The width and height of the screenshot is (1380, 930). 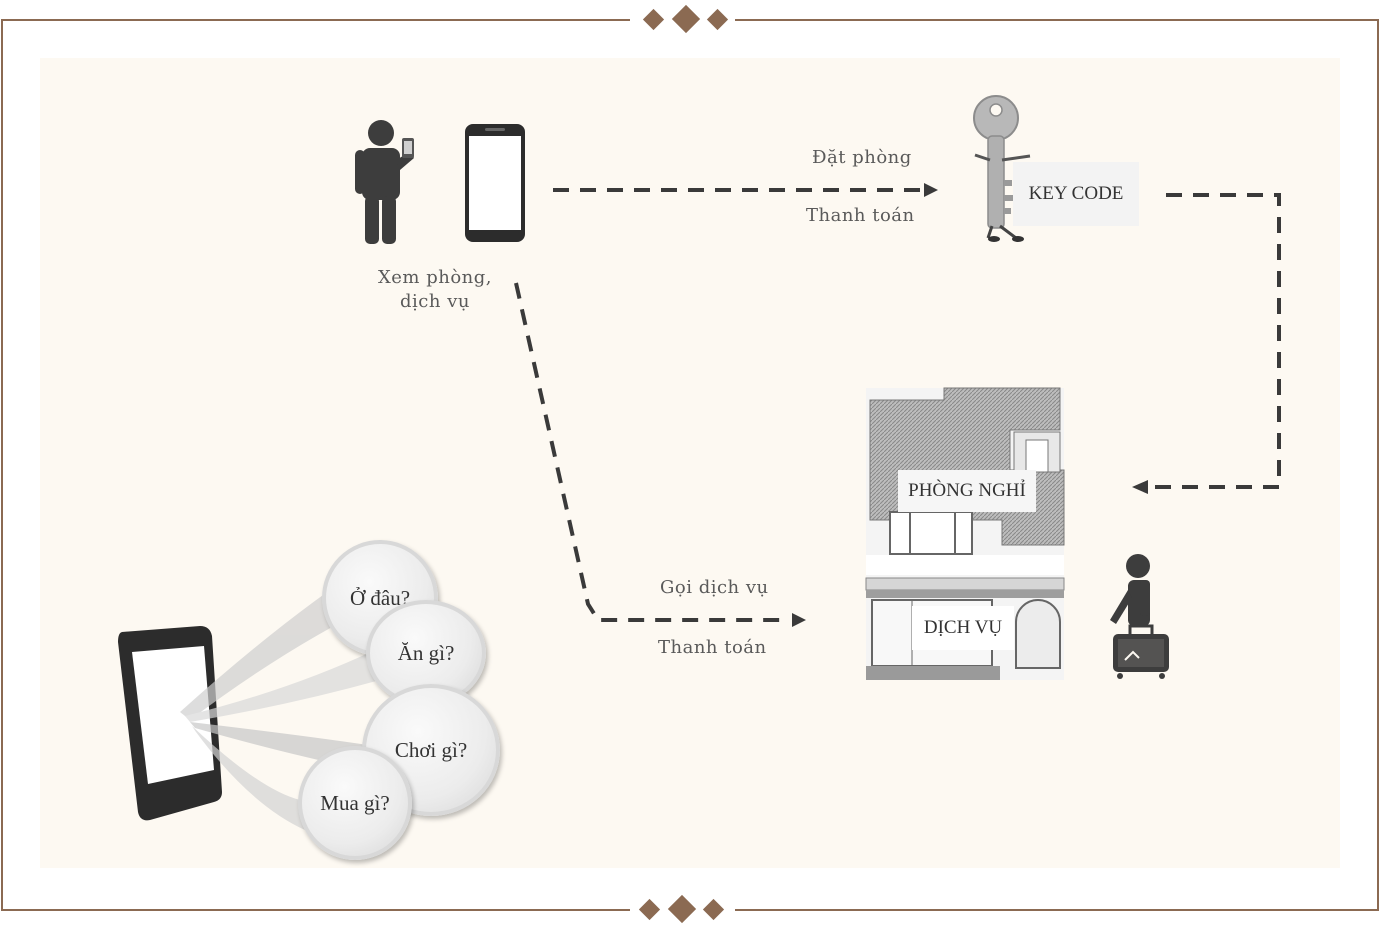 I want to click on top-ornament-icon, so click(x=685, y=19).